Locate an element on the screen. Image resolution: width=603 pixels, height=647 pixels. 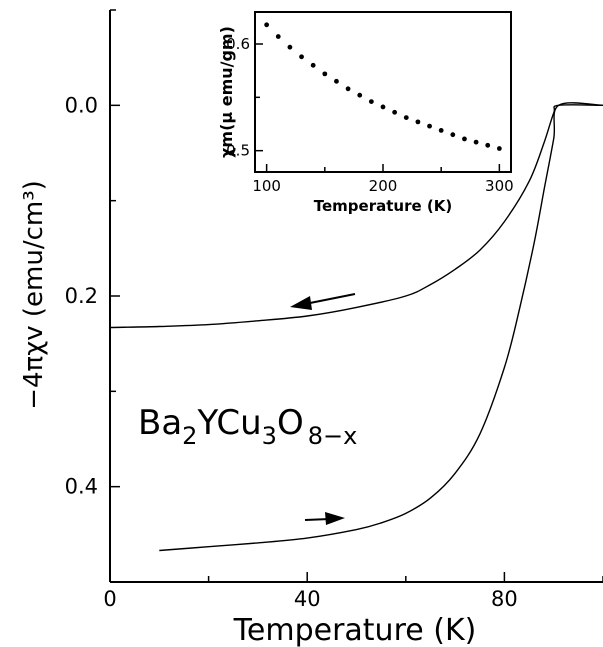
warming-arrow is located at coordinates (324, 518).